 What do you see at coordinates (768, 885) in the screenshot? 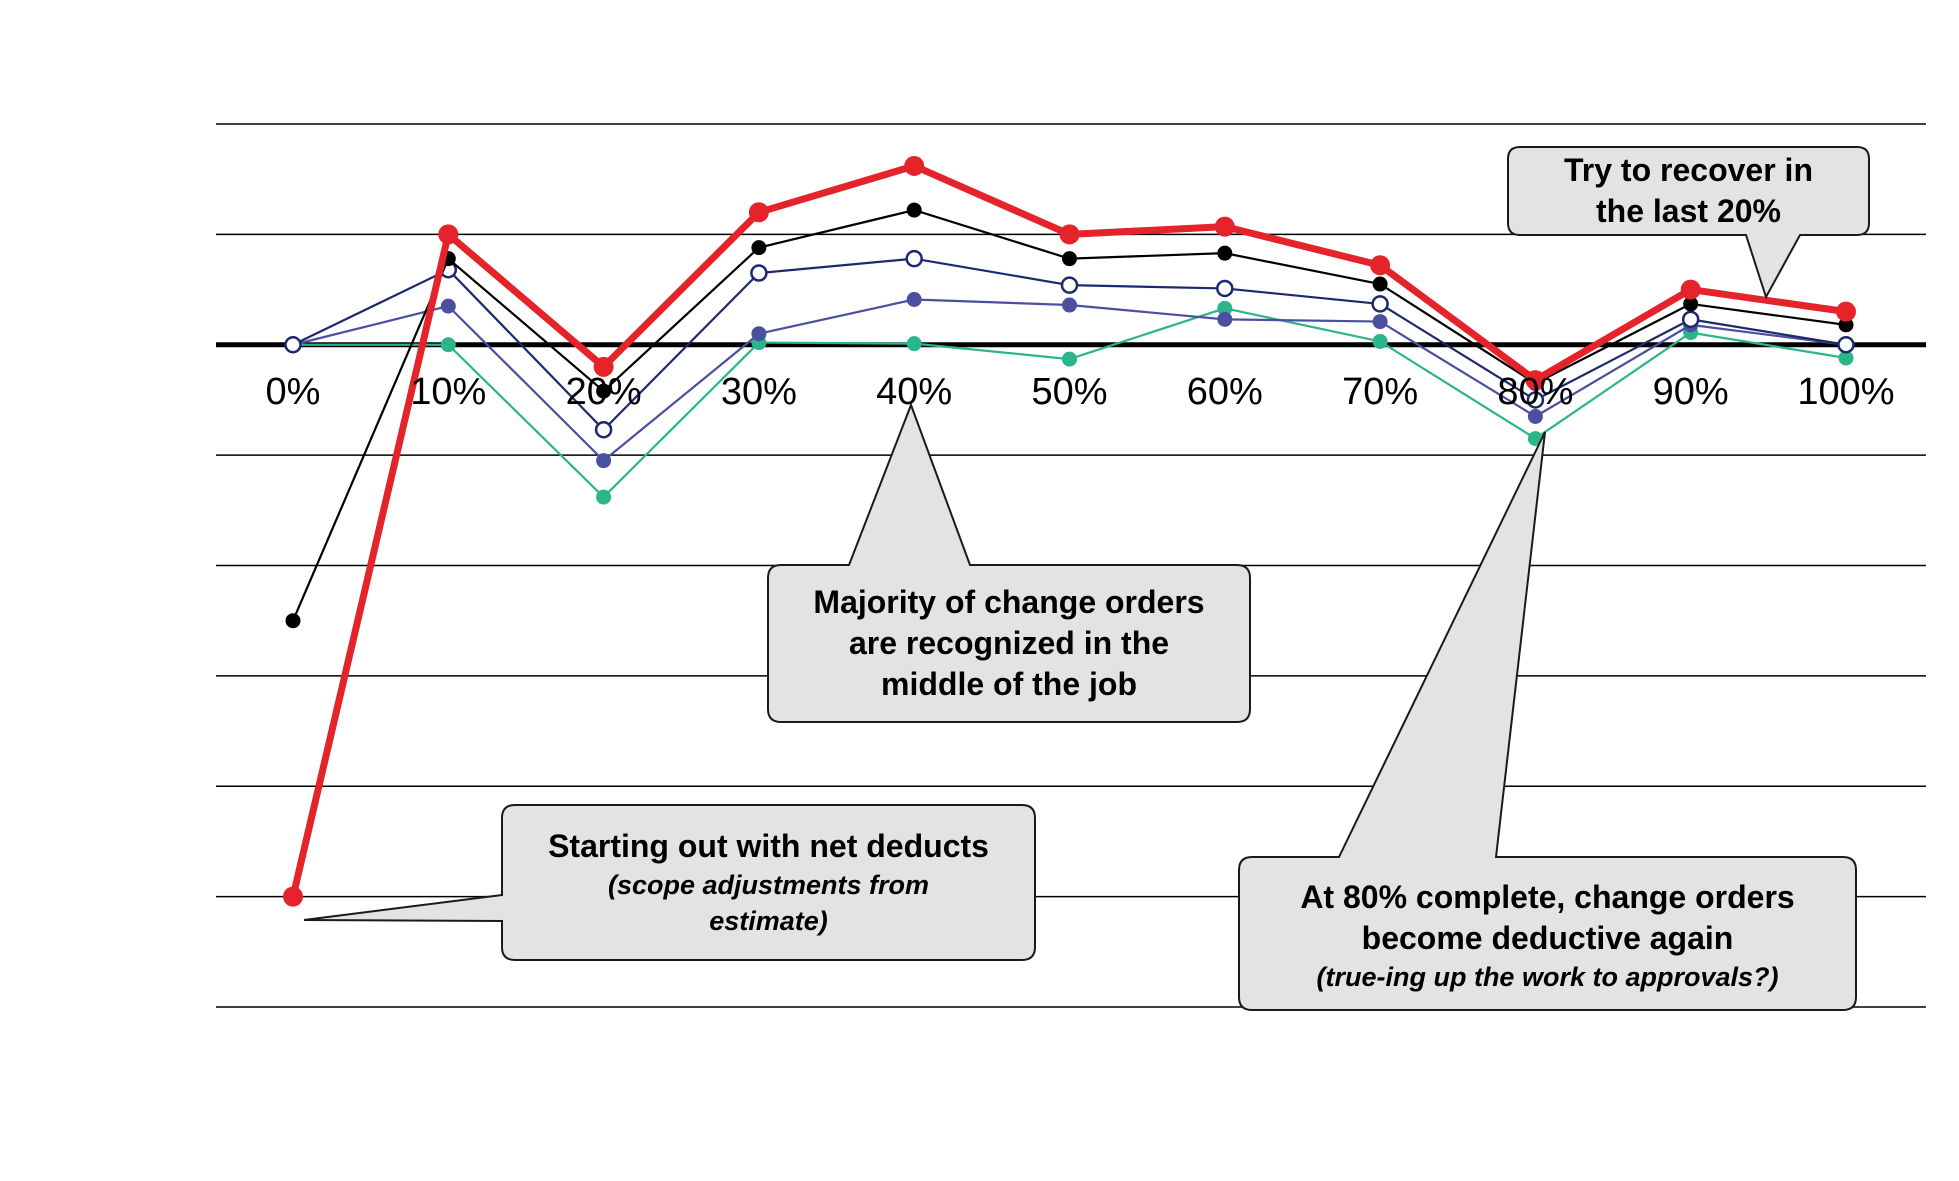
I see `callout-deducts-sub1: (scope adjustments from` at bounding box center [768, 885].